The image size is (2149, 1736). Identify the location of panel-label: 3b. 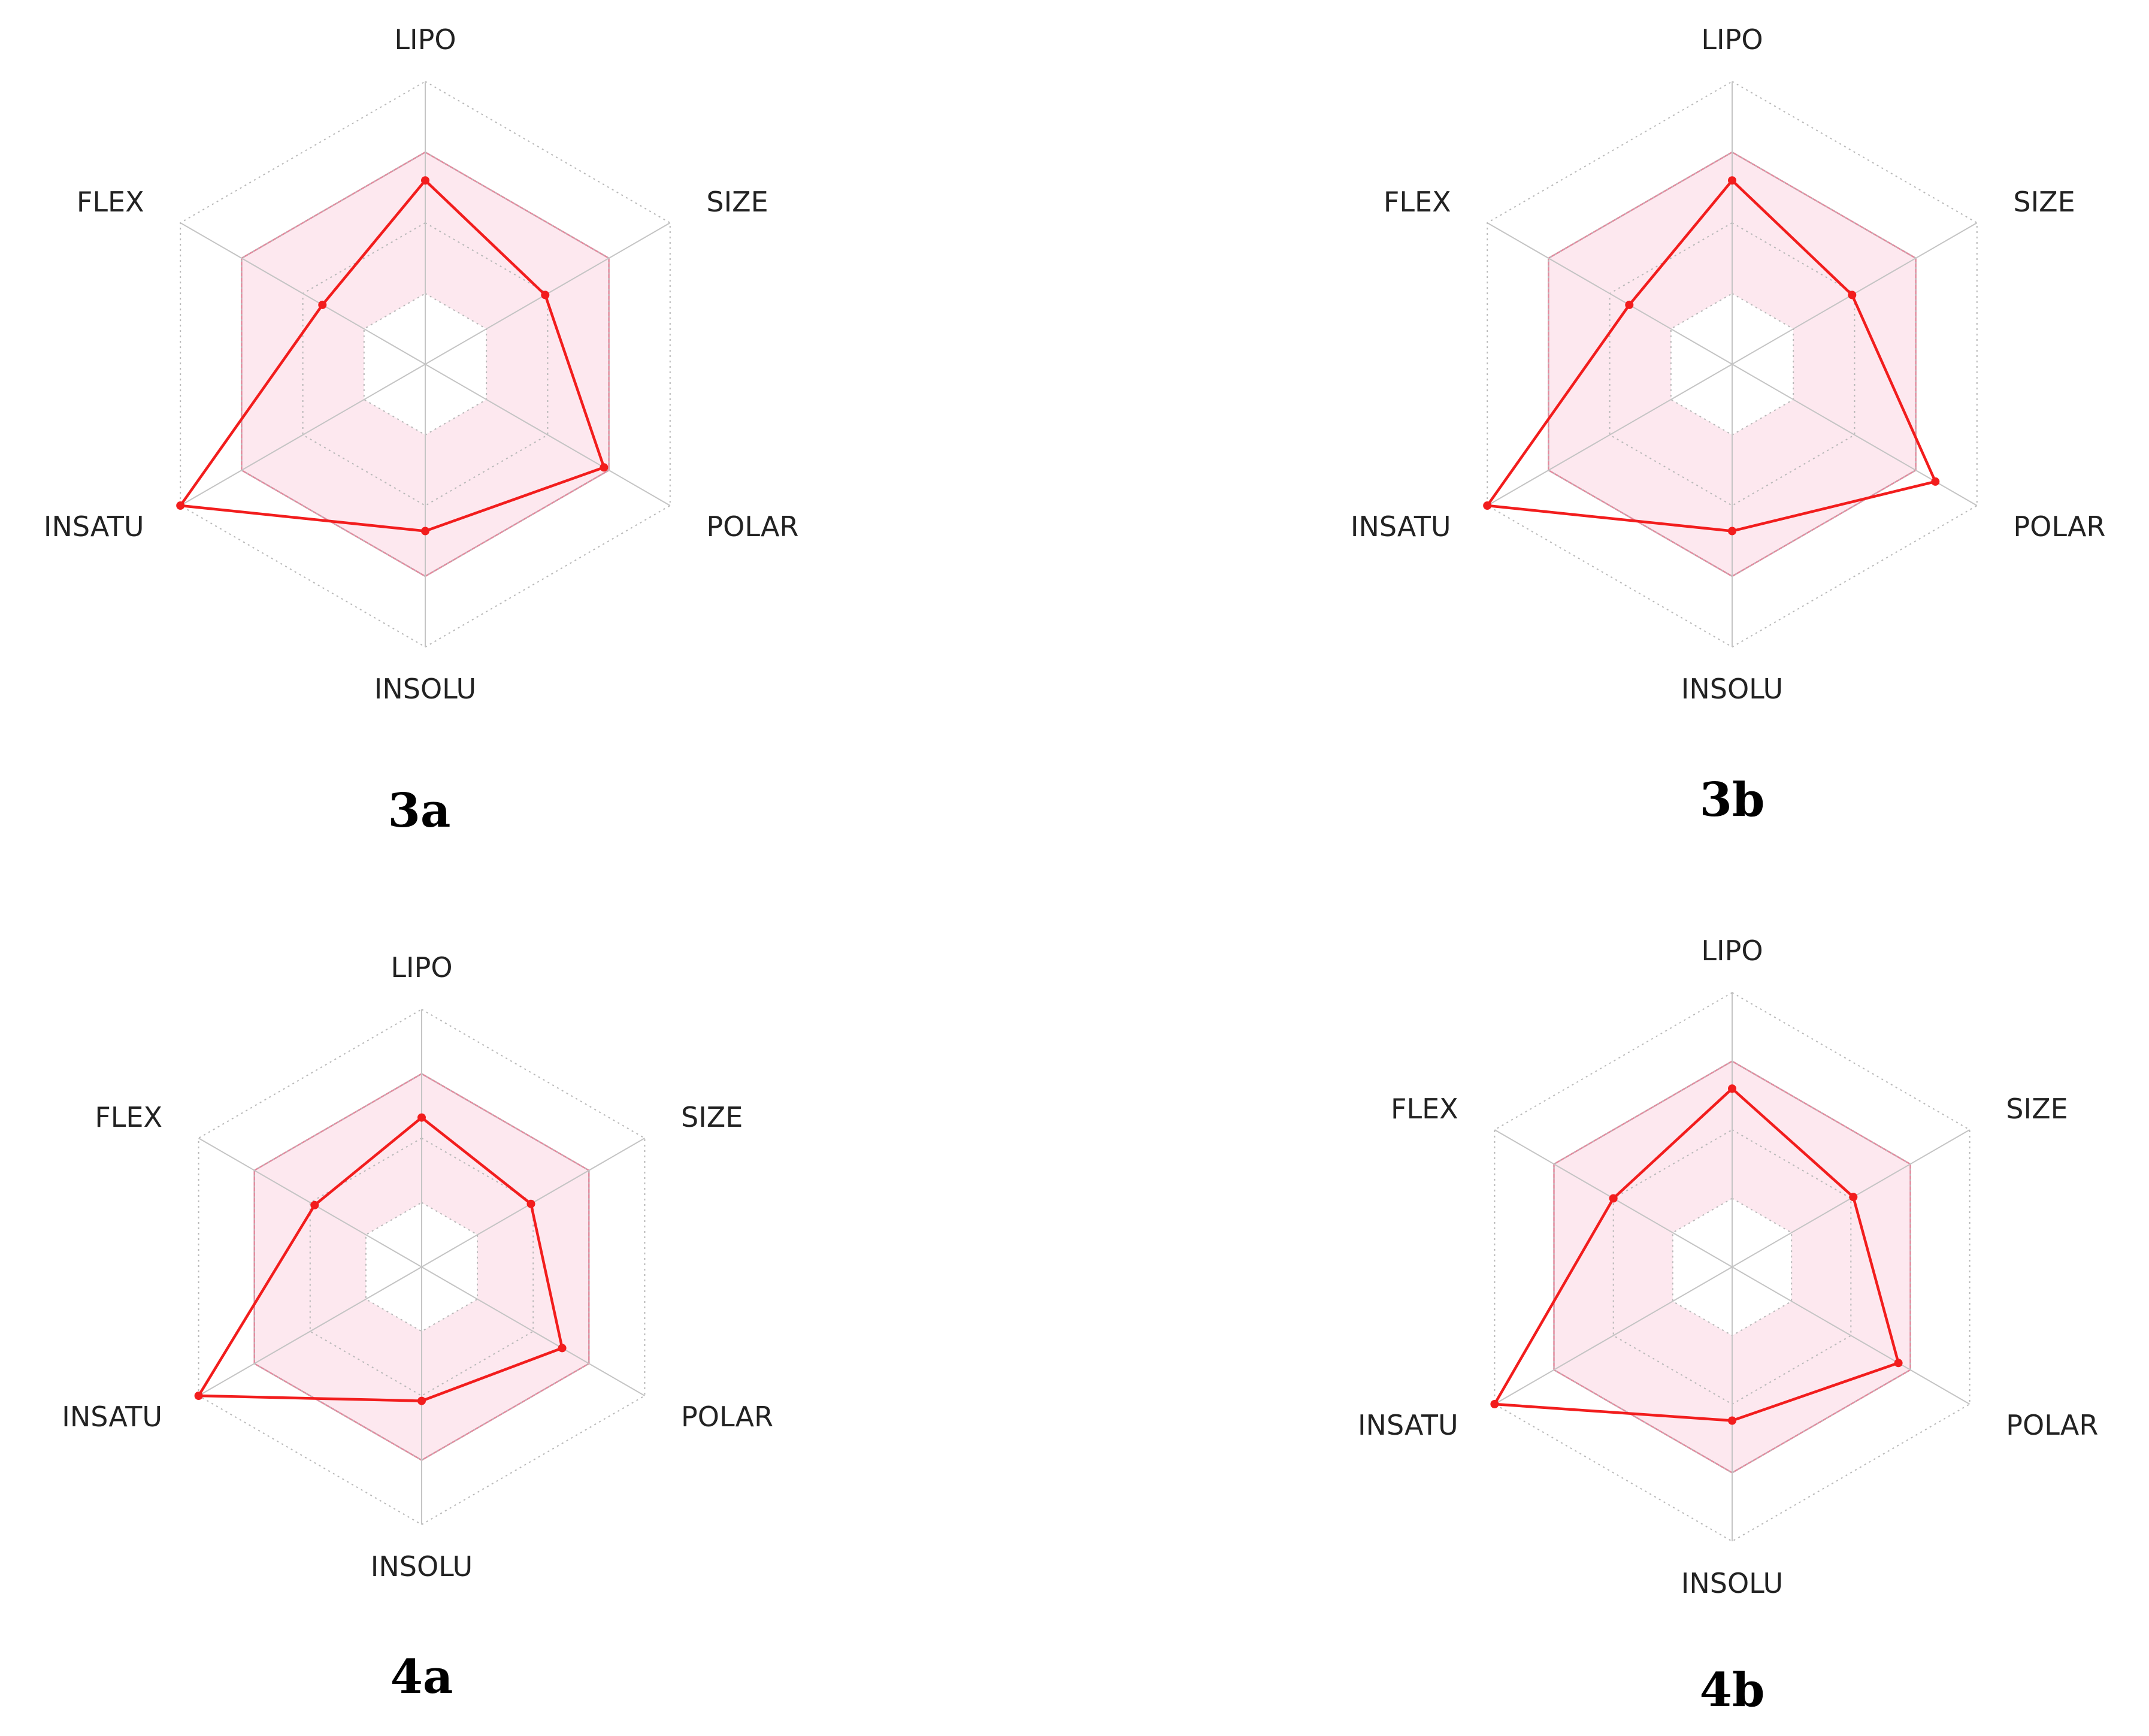
(1732, 800).